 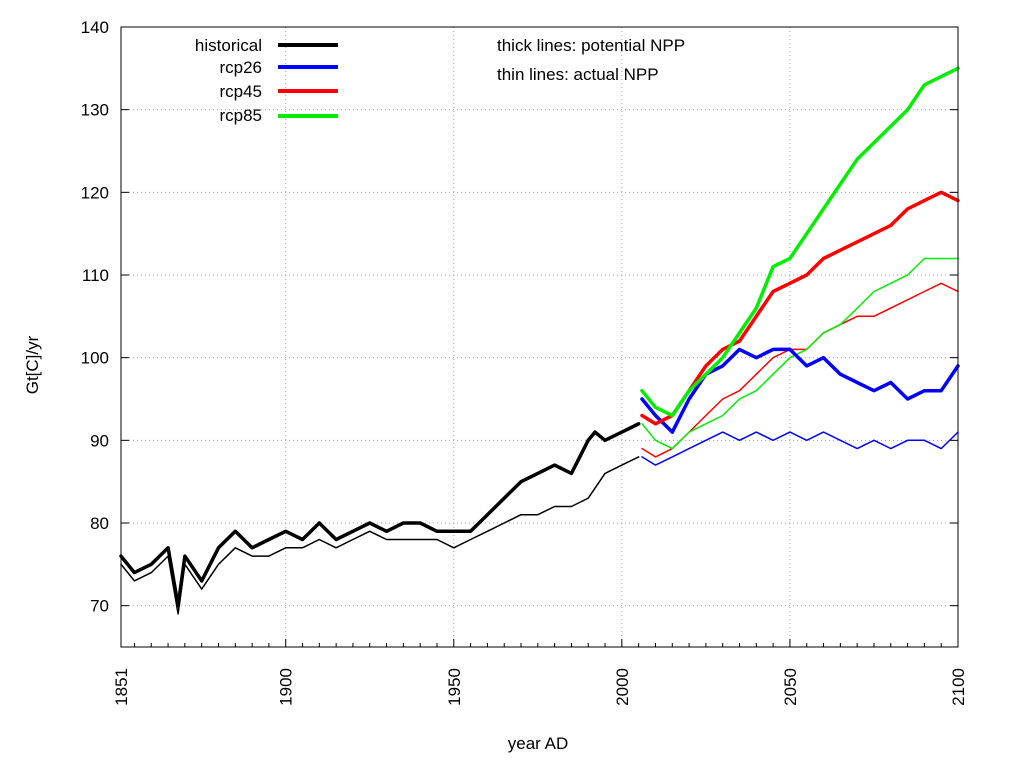 What do you see at coordinates (800, 242) in the screenshot?
I see `series-line-rcp85-thick` at bounding box center [800, 242].